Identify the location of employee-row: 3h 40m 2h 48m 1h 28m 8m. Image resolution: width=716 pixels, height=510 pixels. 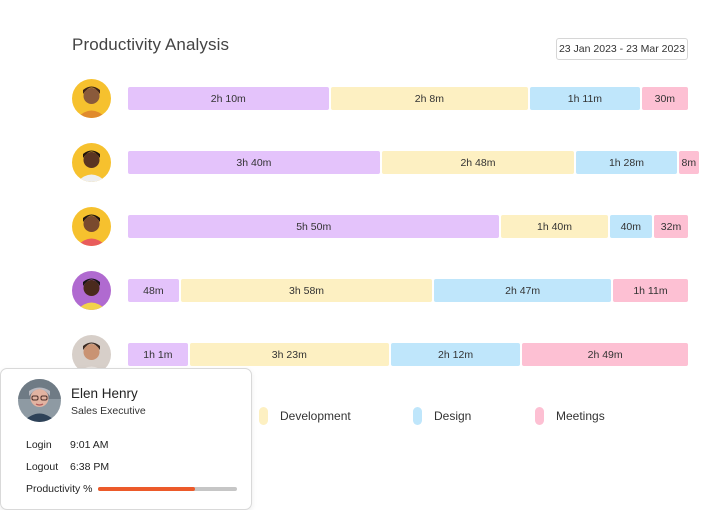
(385, 163).